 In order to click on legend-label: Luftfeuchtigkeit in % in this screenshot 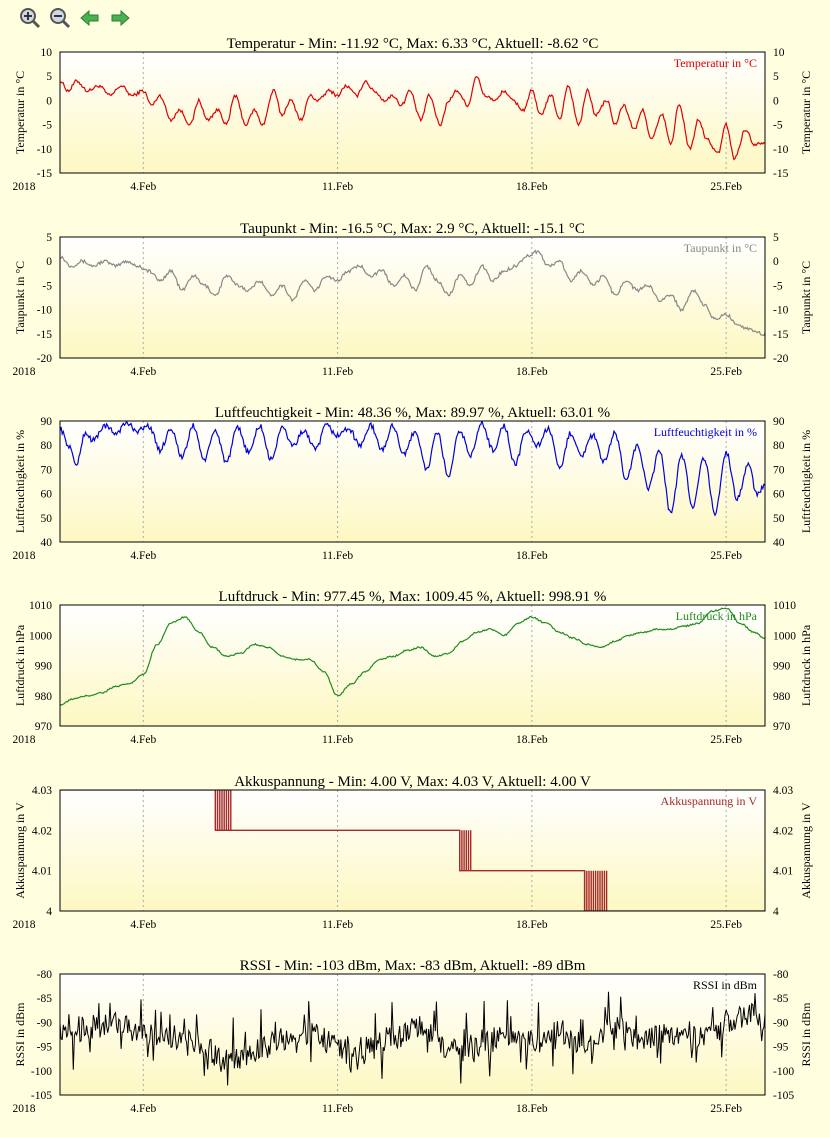, I will do `click(705, 432)`.